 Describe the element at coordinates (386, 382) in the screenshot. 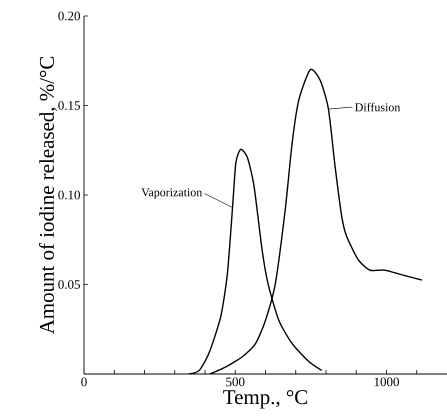

I see `x-tick-label: 1000` at that location.